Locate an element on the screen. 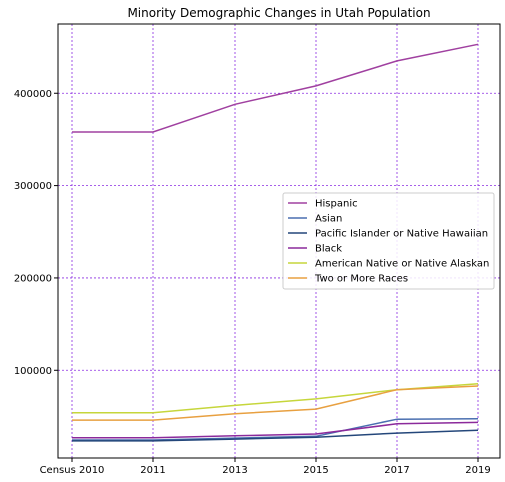 Image resolution: width=505 pixels, height=482 pixels. y-tick-label: 100000 is located at coordinates (33, 371).